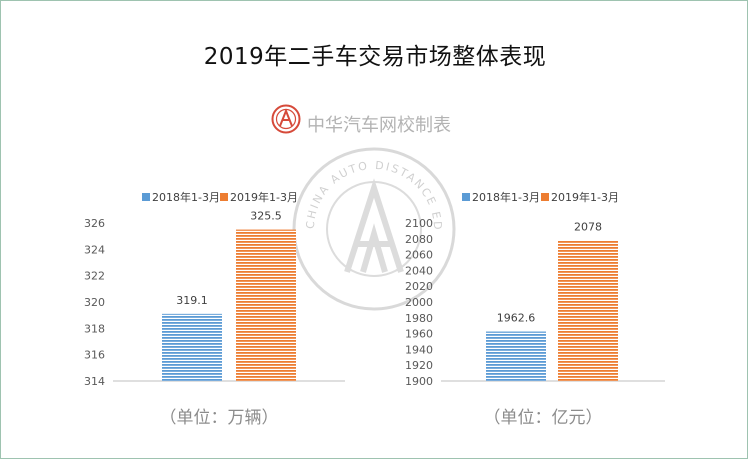 This screenshot has width=748, height=460. I want to click on y-tick-label: 2040, so click(419, 270).